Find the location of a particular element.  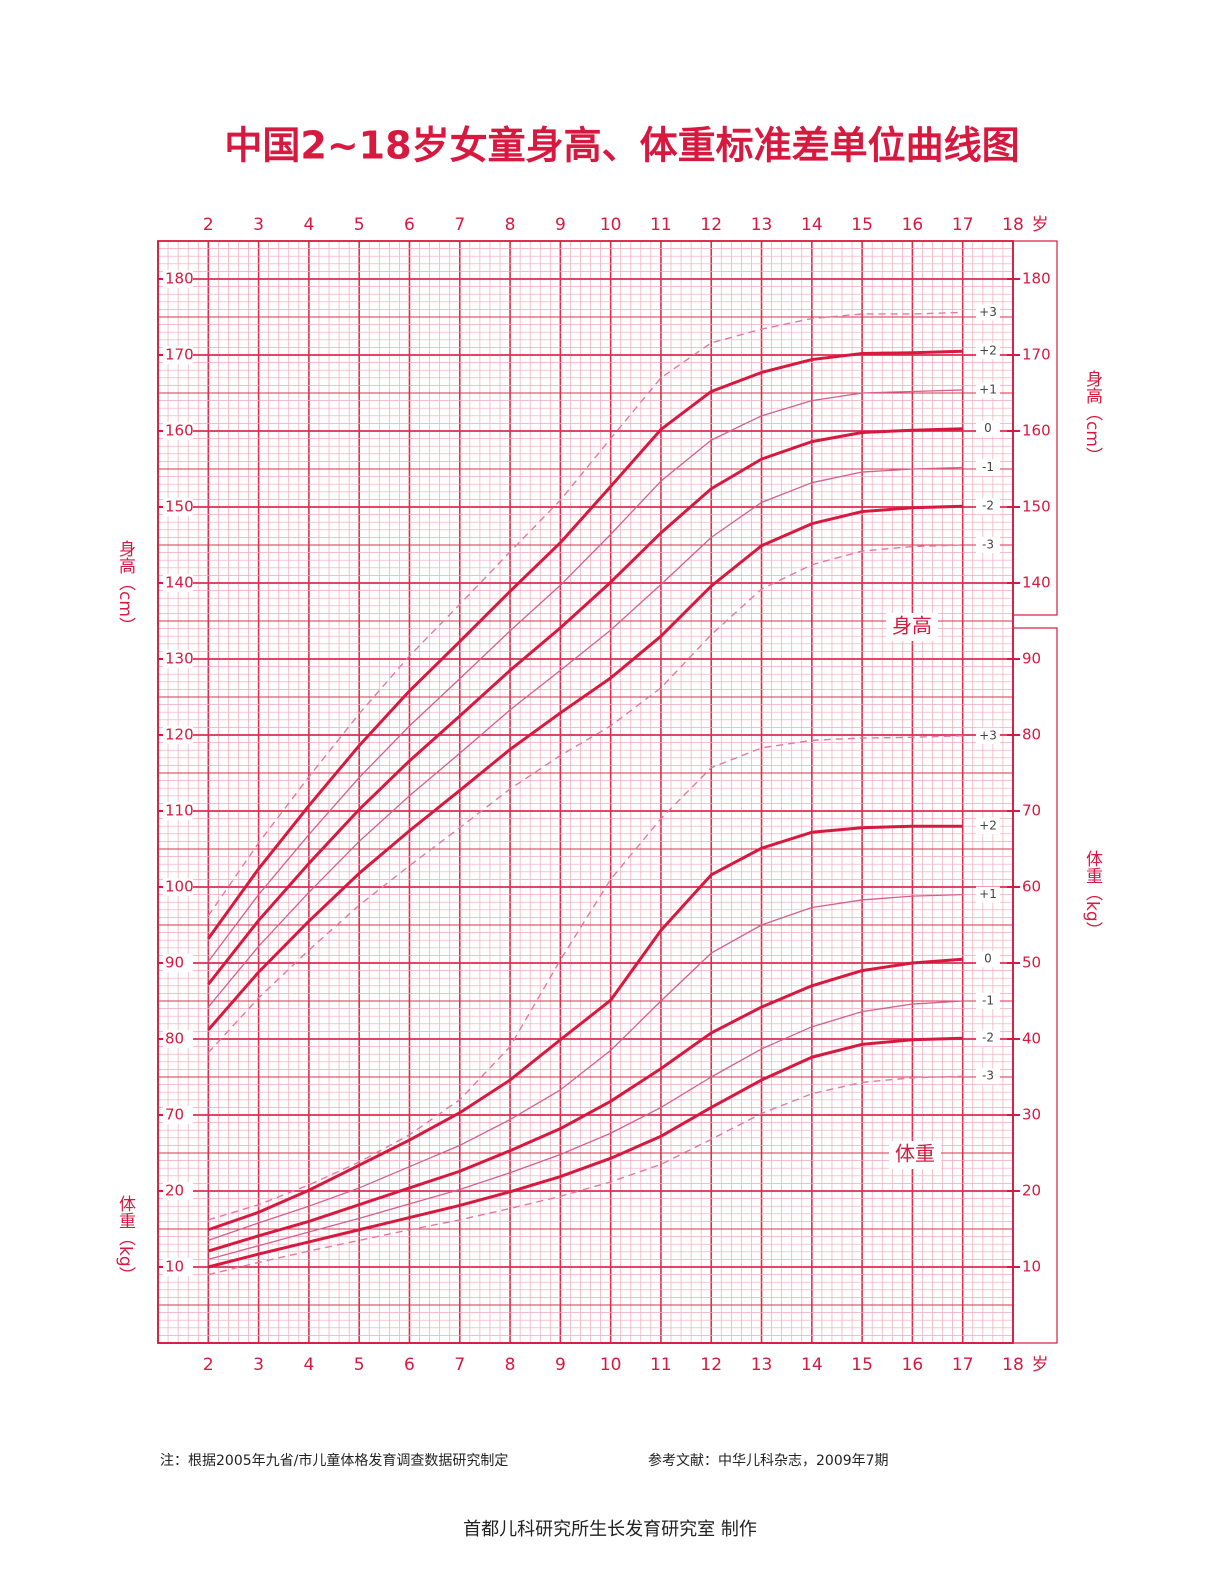

series-label: 0 is located at coordinates (988, 959).